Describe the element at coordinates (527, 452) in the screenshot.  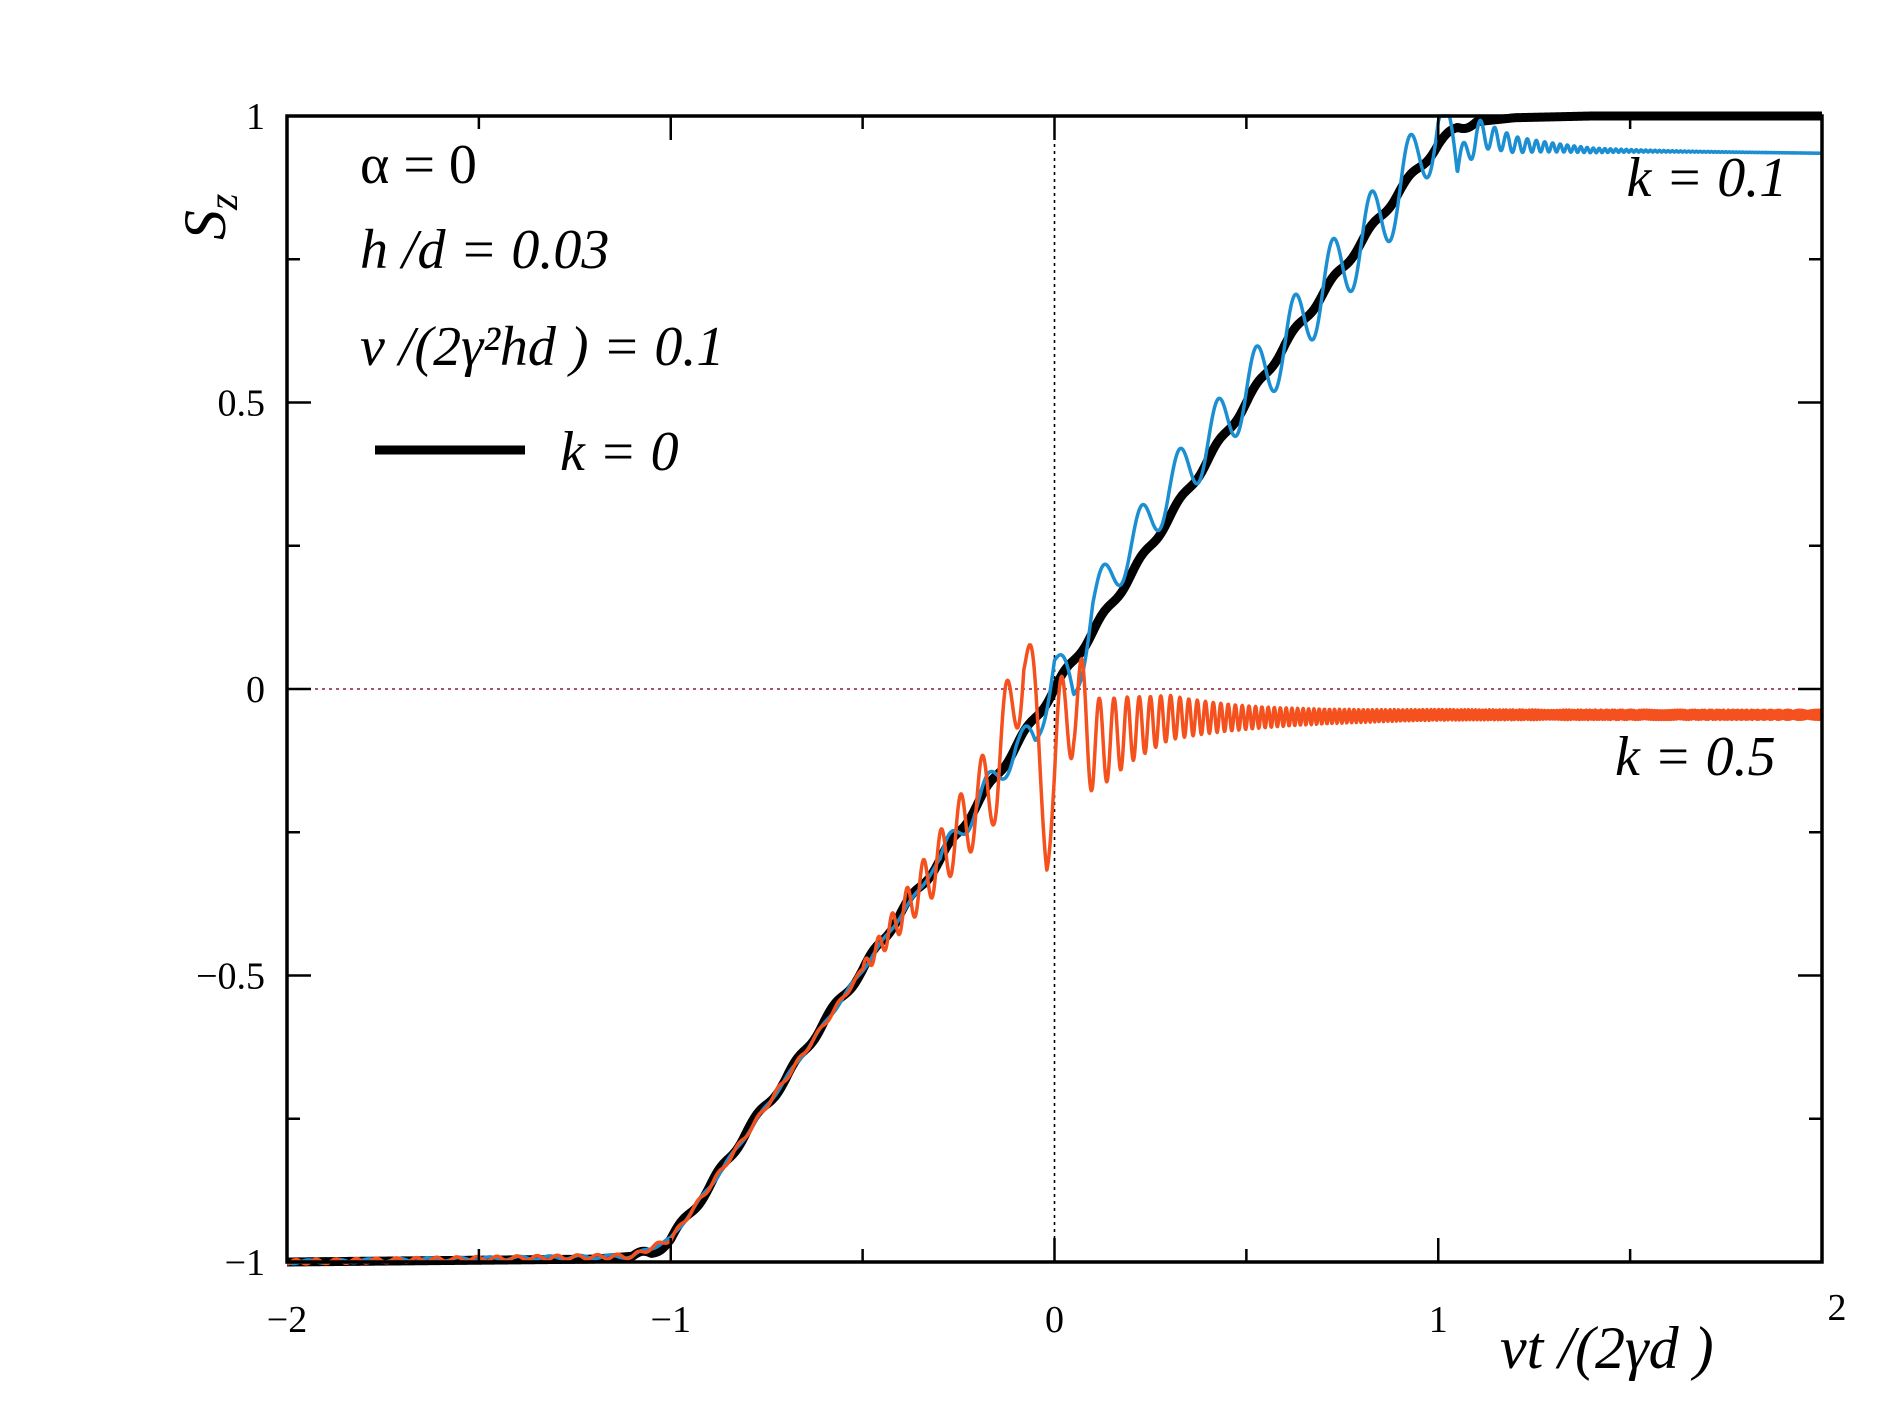
I see `legend: k = 0` at that location.